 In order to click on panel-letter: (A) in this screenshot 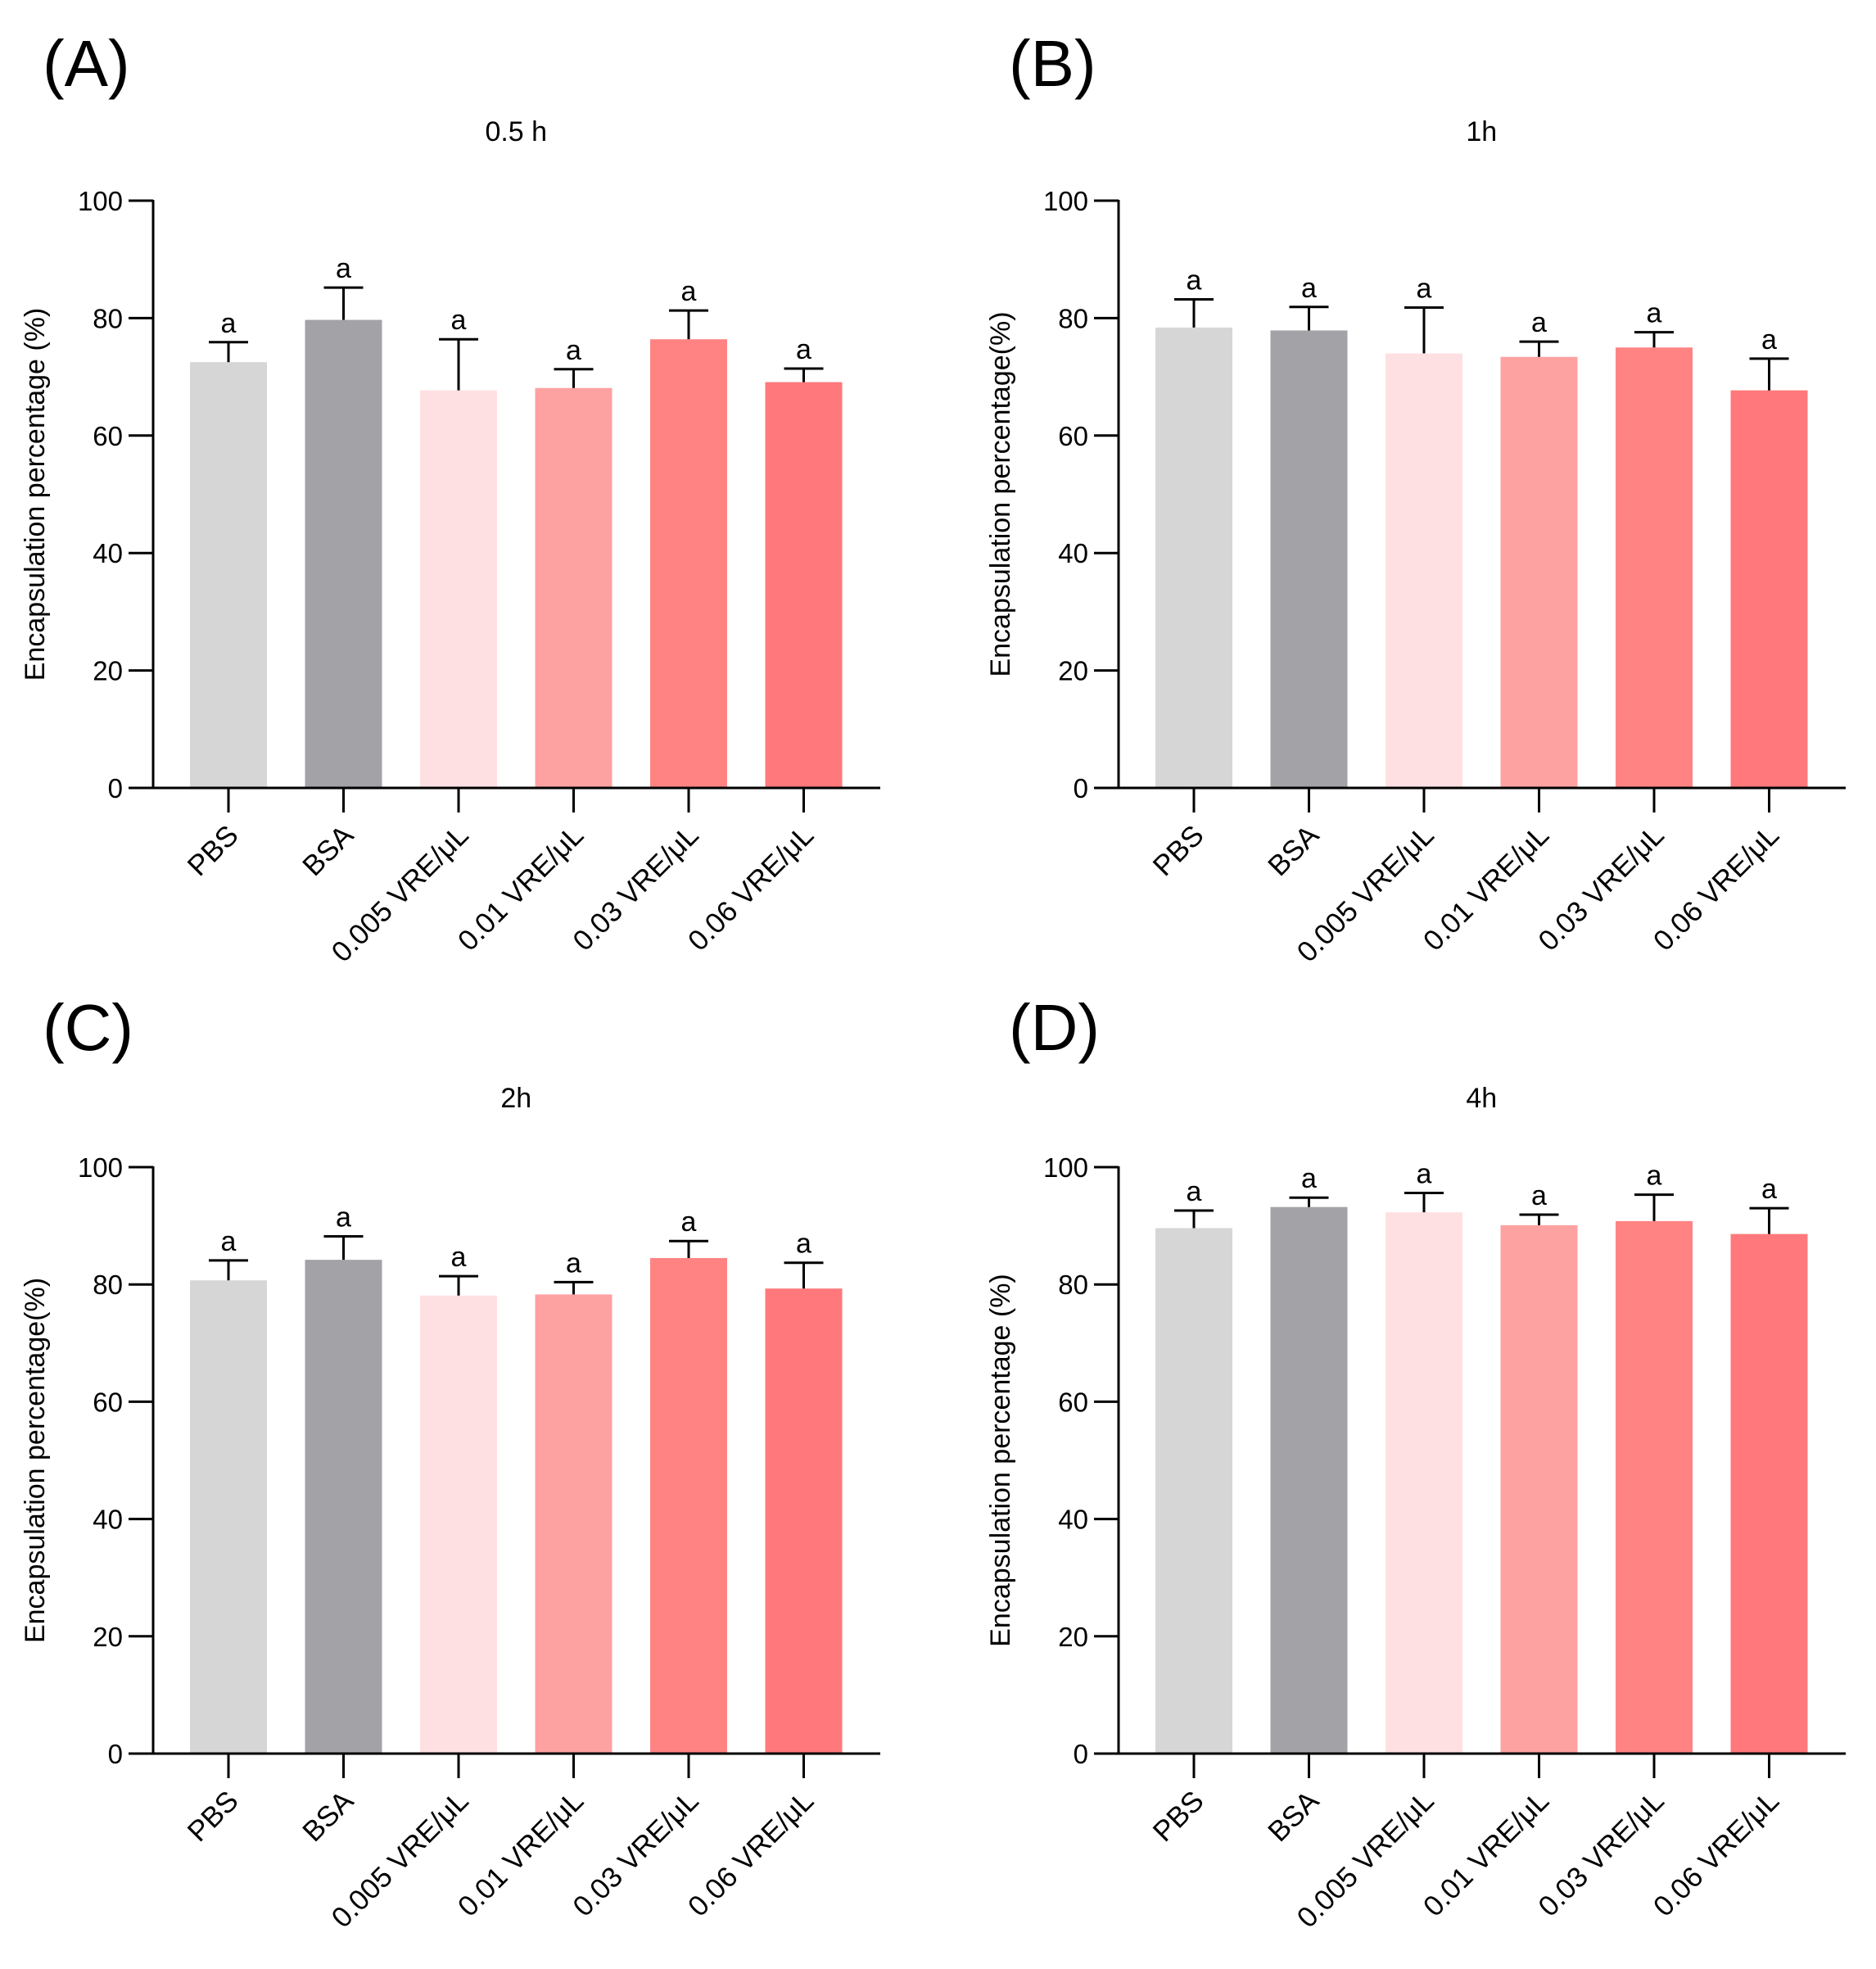, I will do `click(86, 63)`.